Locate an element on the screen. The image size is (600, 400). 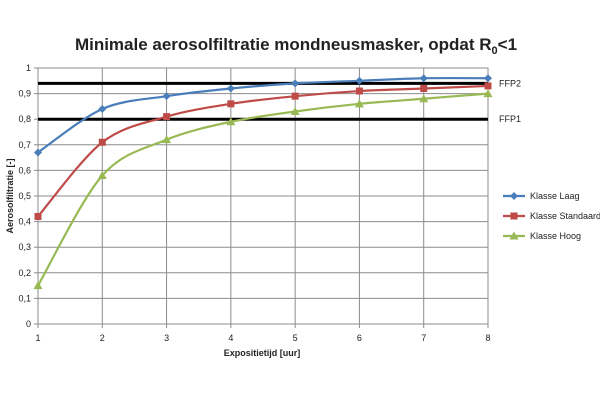
x-tick-label: 7 is located at coordinates (423, 338).